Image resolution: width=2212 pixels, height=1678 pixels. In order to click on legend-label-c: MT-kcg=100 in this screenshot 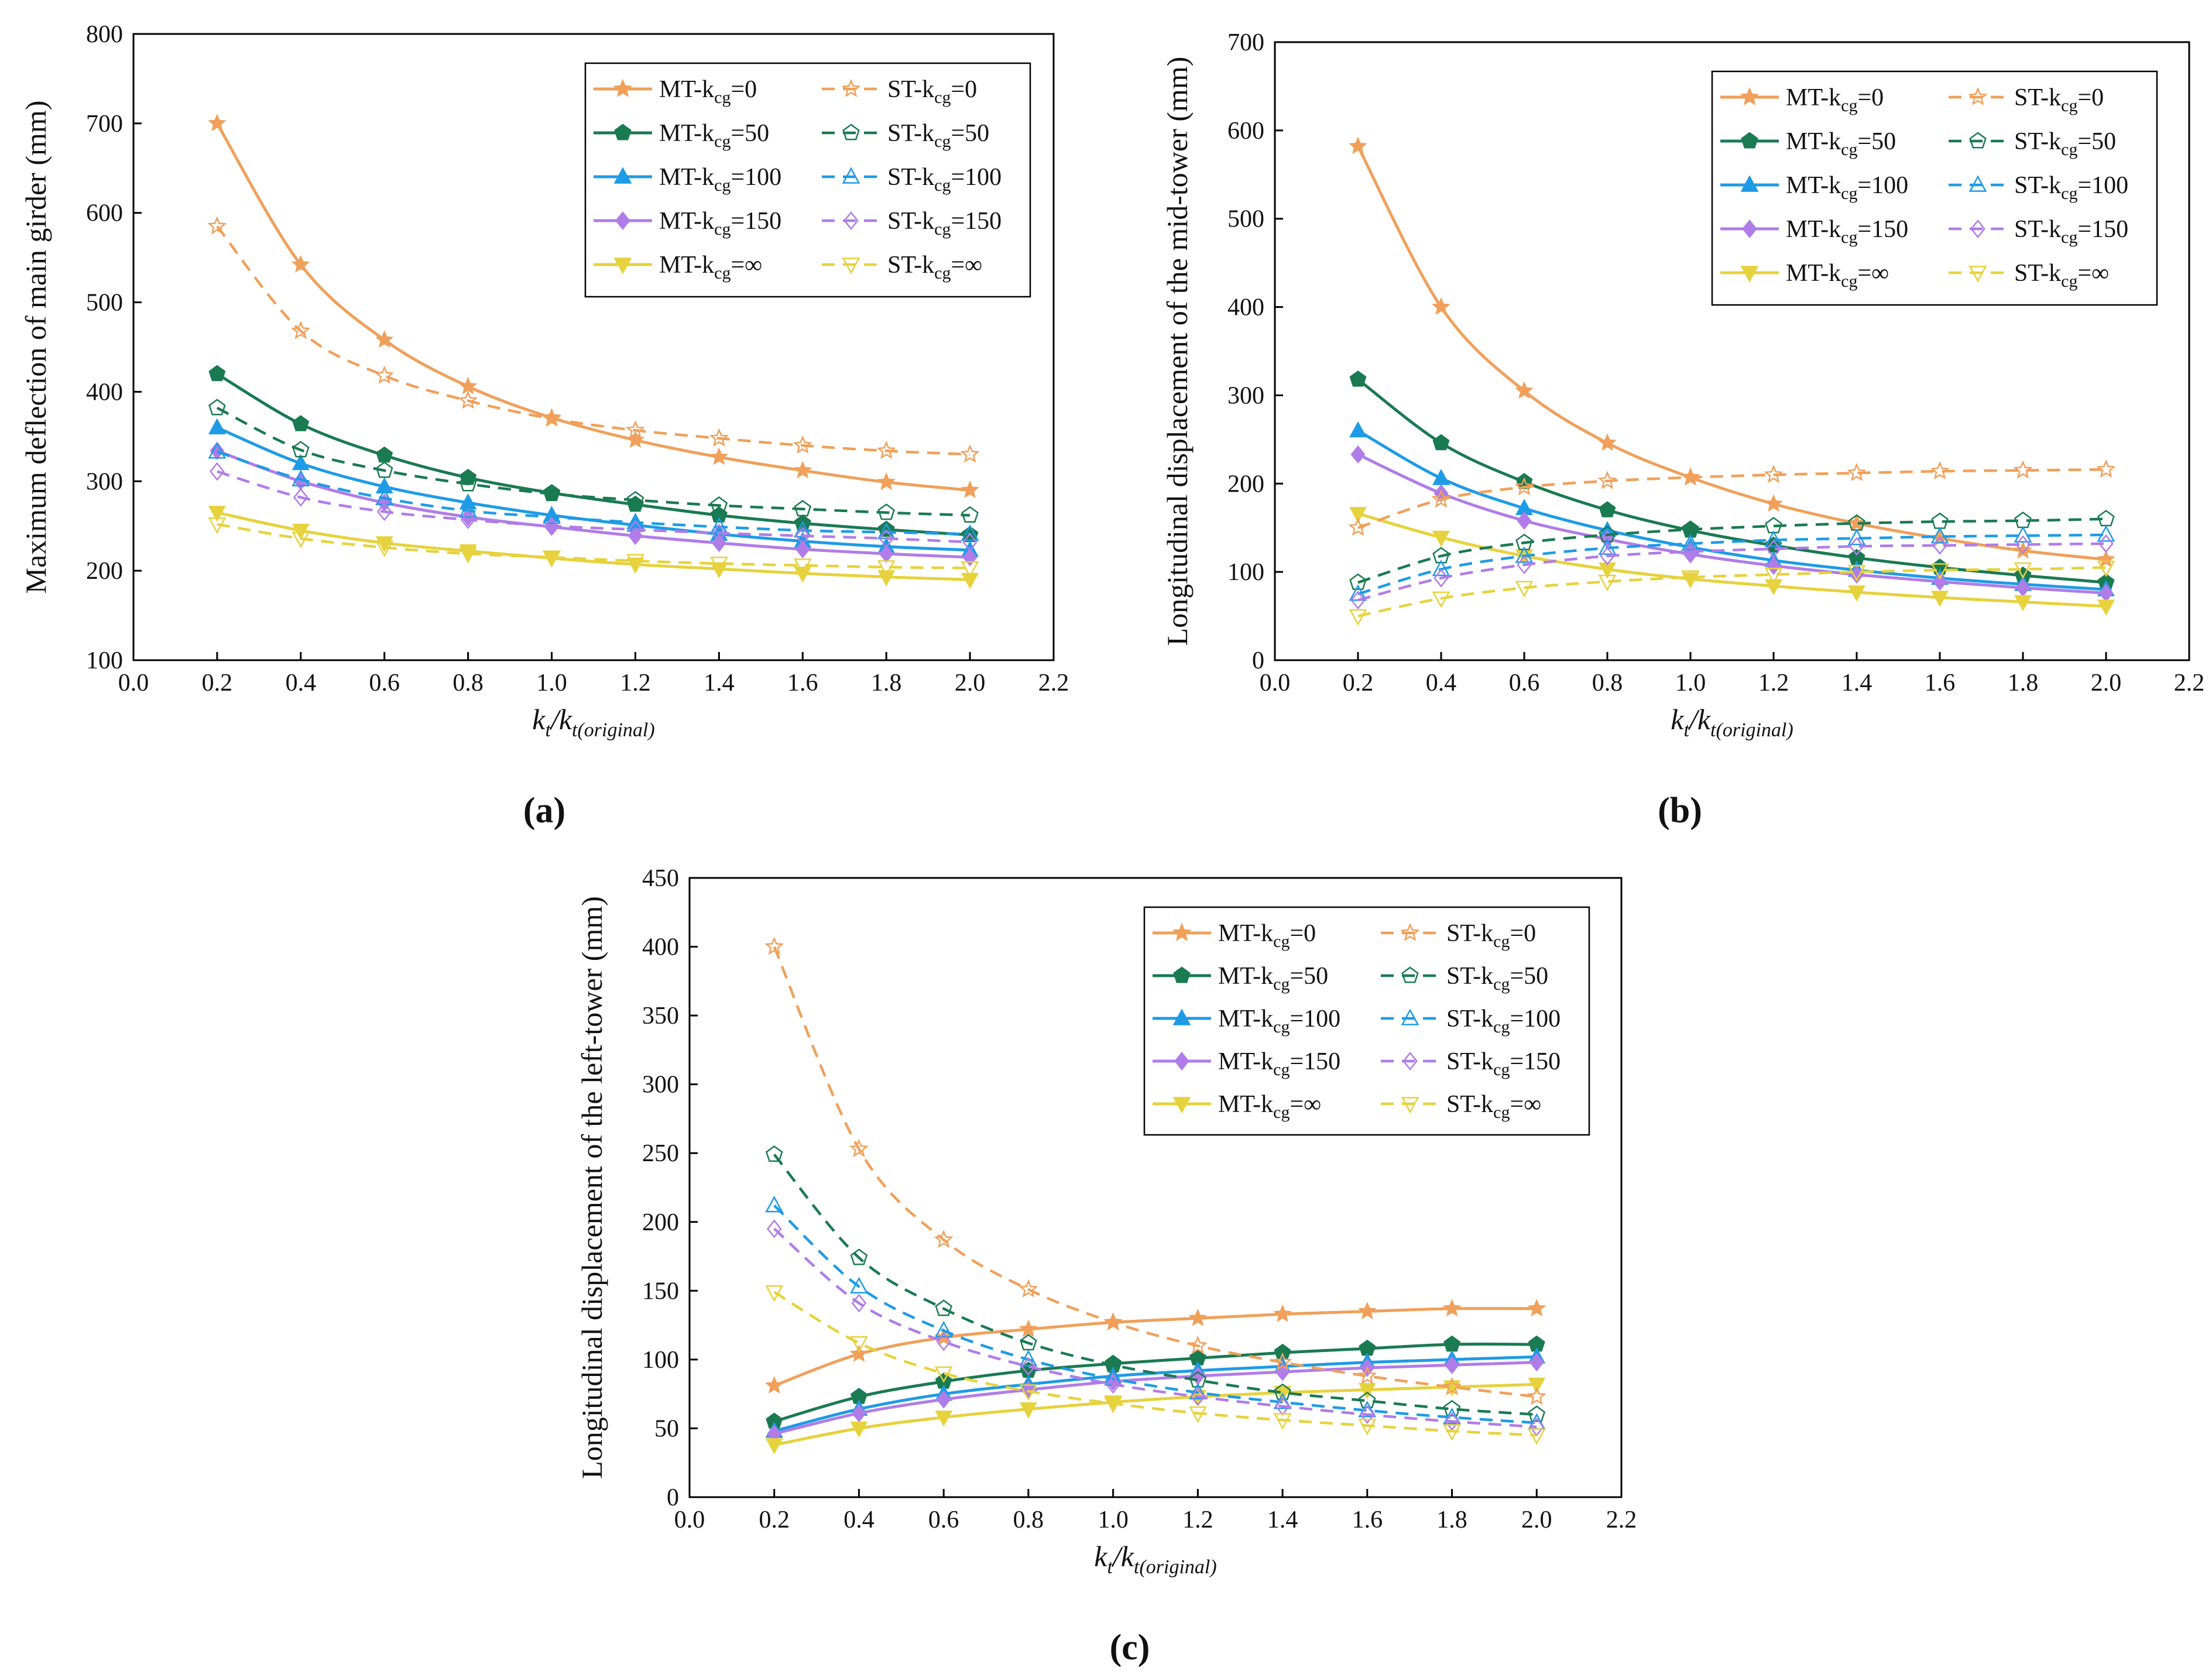, I will do `click(1279, 1021)`.